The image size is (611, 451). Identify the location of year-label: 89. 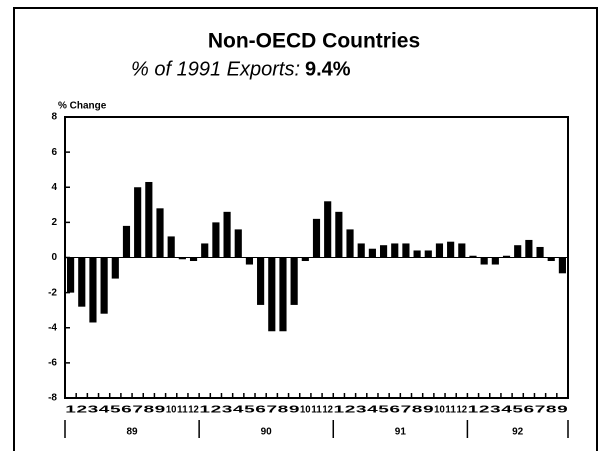
(133, 432).